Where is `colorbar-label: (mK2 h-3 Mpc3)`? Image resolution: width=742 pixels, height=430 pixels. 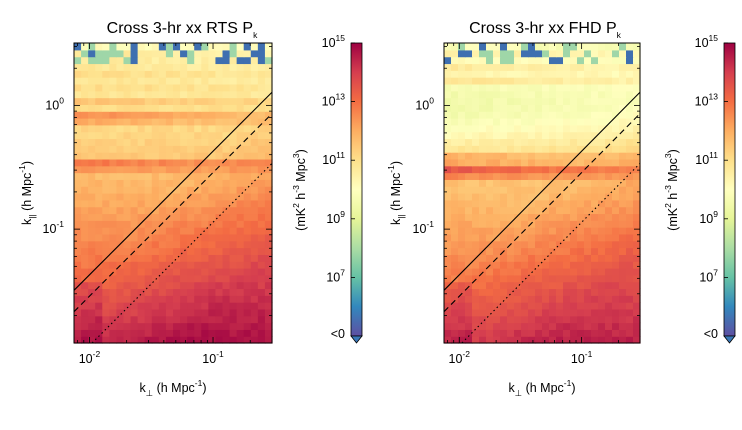
colorbar-label: (mK2 h-3 Mpc3) is located at coordinates (671, 190).